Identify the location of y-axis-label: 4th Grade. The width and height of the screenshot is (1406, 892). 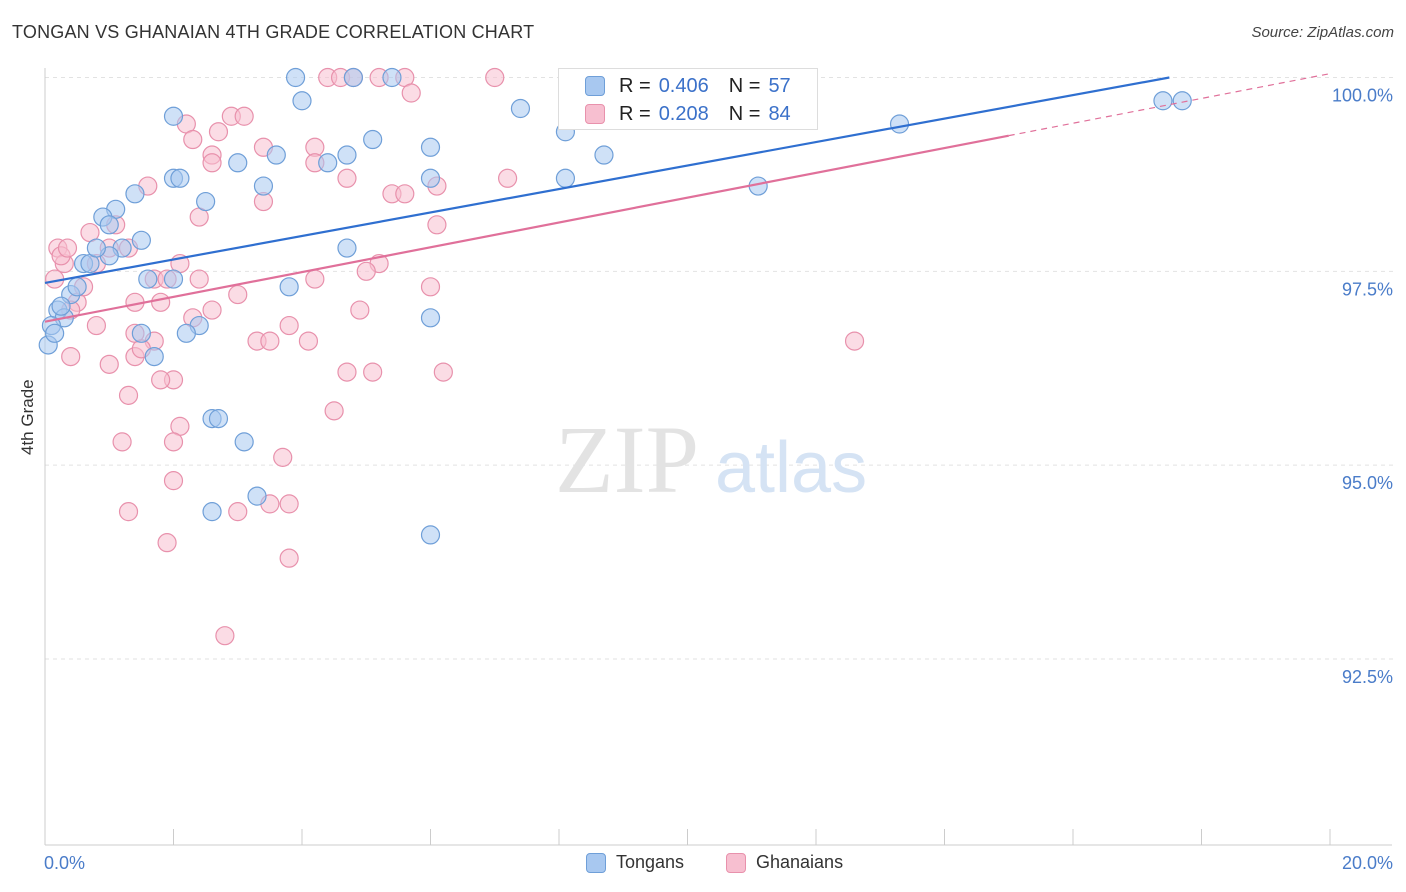
(27, 417).